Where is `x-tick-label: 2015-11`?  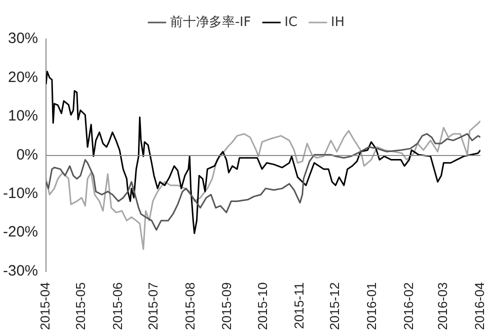 x-tick-label: 2015-11 is located at coordinates (299, 306).